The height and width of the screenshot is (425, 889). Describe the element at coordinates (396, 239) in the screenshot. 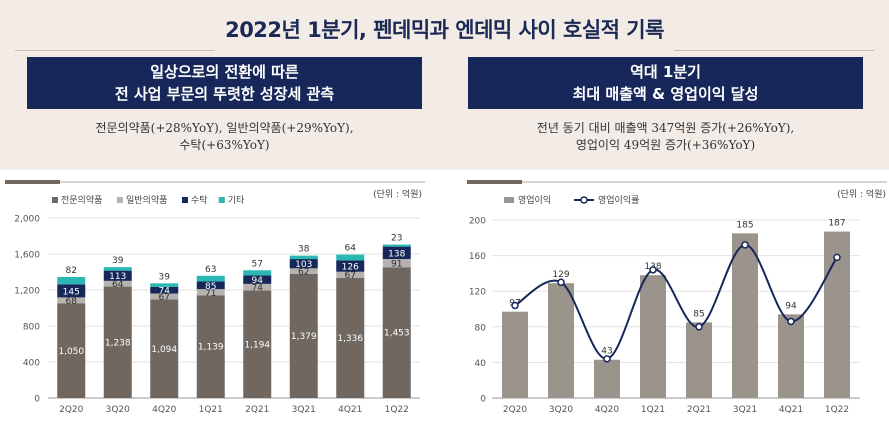

I see `data-label-3-7: 23` at that location.